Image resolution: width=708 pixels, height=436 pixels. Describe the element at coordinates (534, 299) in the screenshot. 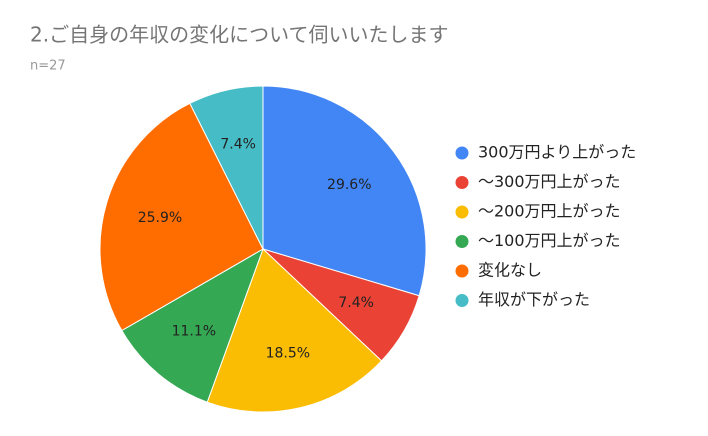

I see `legend-label: 年収が下がった` at that location.